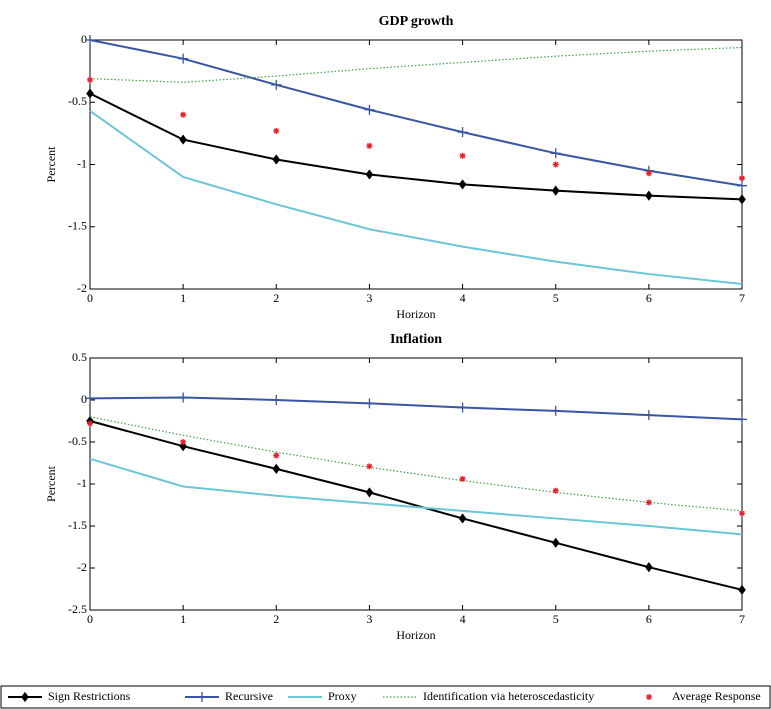 The width and height of the screenshot is (771, 709). Describe the element at coordinates (416, 339) in the screenshot. I see `chart-title: Inflation` at that location.